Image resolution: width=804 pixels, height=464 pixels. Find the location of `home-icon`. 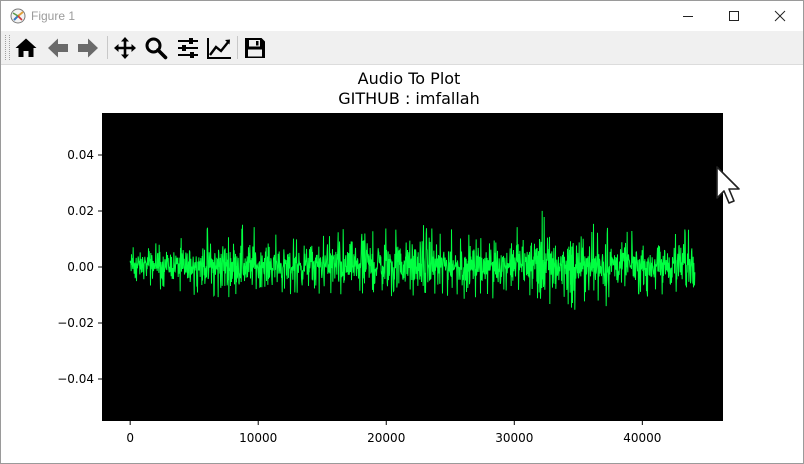

home-icon is located at coordinates (26, 47).